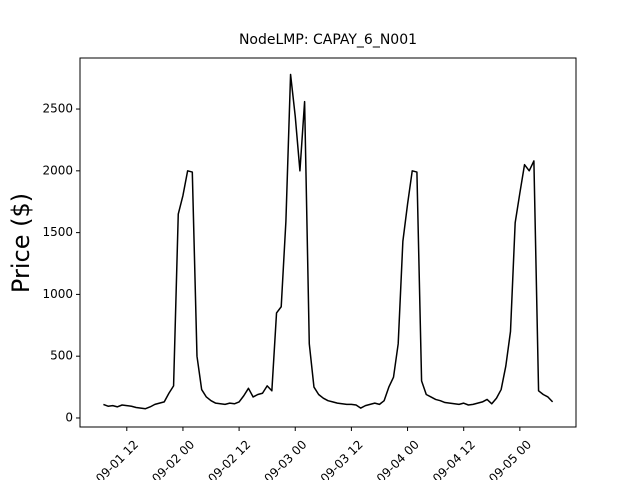  Describe the element at coordinates (173, 458) in the screenshot. I see `x-tick-label: 09-02 00` at that location.